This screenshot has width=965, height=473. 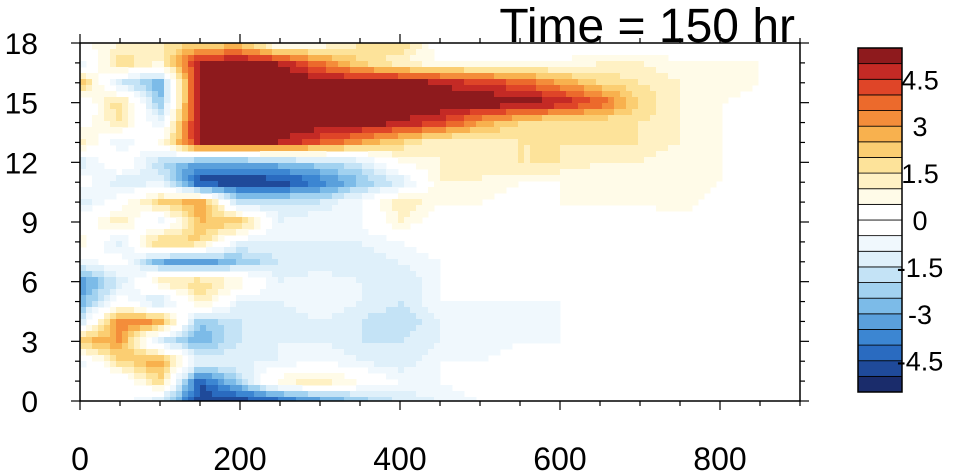 What do you see at coordinates (21, 104) in the screenshot?
I see `y-tick-label: 15` at bounding box center [21, 104].